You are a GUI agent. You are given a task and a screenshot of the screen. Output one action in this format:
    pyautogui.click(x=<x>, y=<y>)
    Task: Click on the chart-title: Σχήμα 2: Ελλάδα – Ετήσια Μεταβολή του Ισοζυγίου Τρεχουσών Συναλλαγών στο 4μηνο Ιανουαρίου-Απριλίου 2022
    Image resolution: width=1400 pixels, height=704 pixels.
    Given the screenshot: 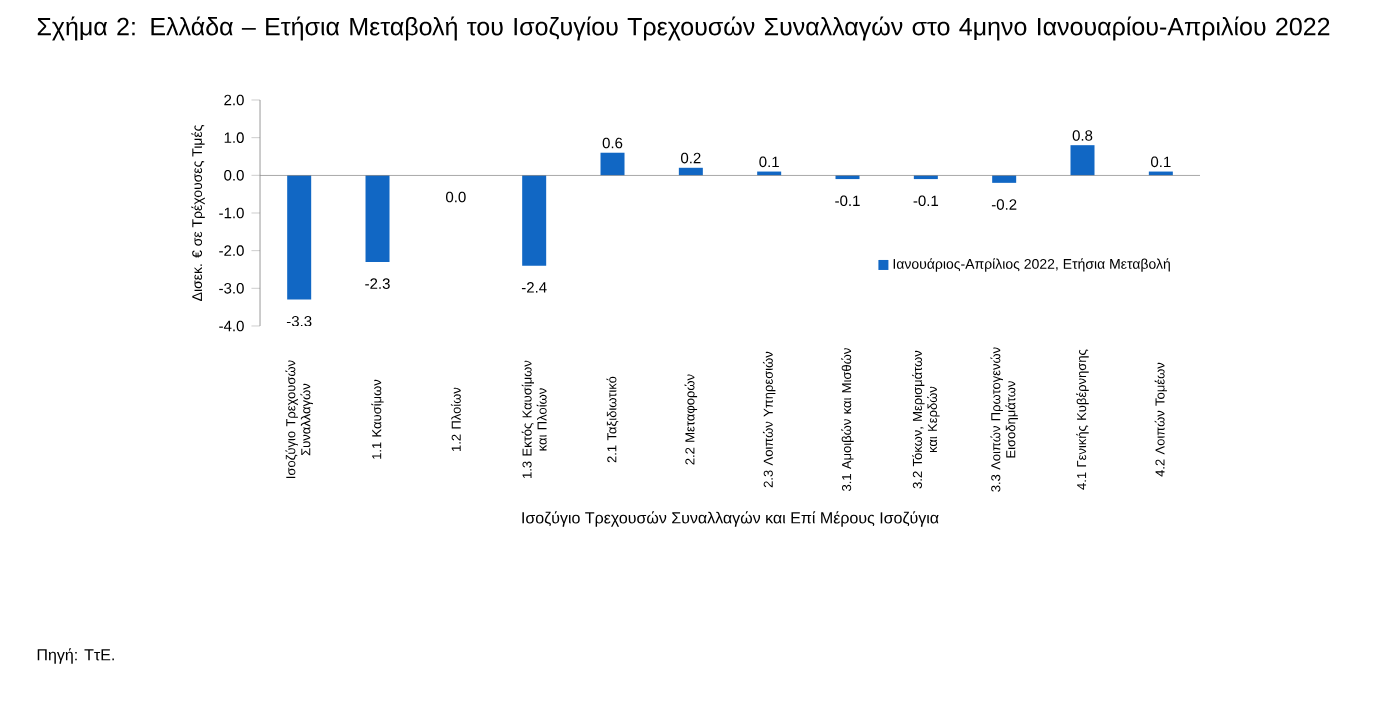 What is the action you would take?
    pyautogui.click(x=683, y=28)
    